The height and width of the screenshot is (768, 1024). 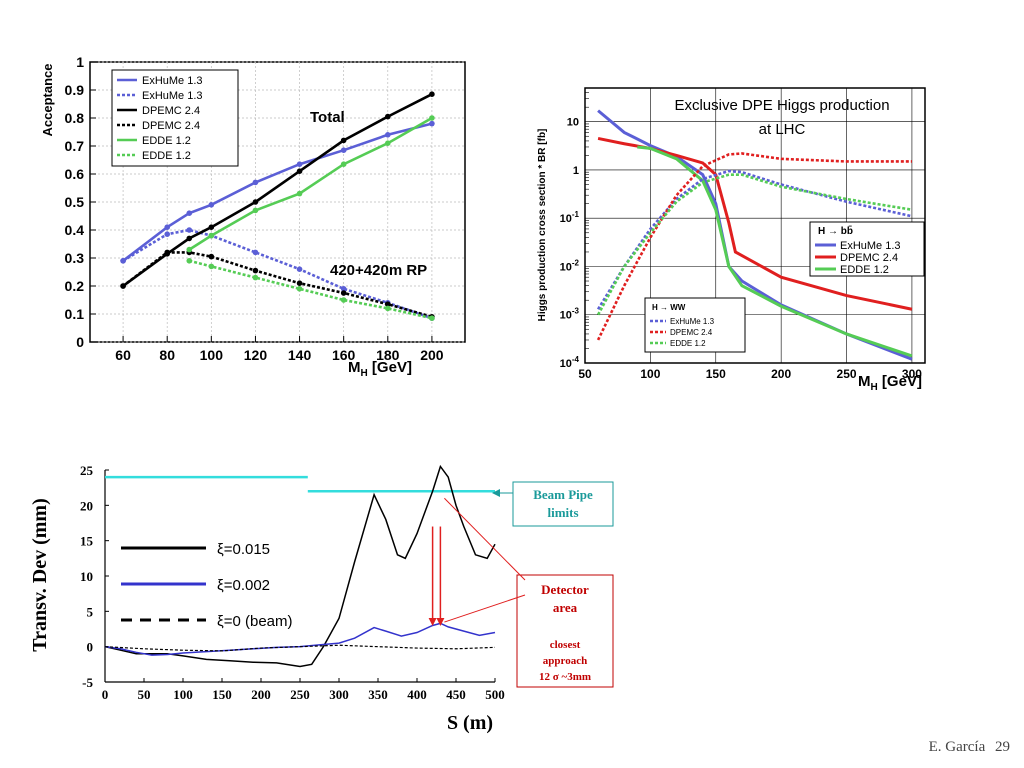 What do you see at coordinates (327, 117) in the screenshot?
I see `annotation-total: Total` at bounding box center [327, 117].